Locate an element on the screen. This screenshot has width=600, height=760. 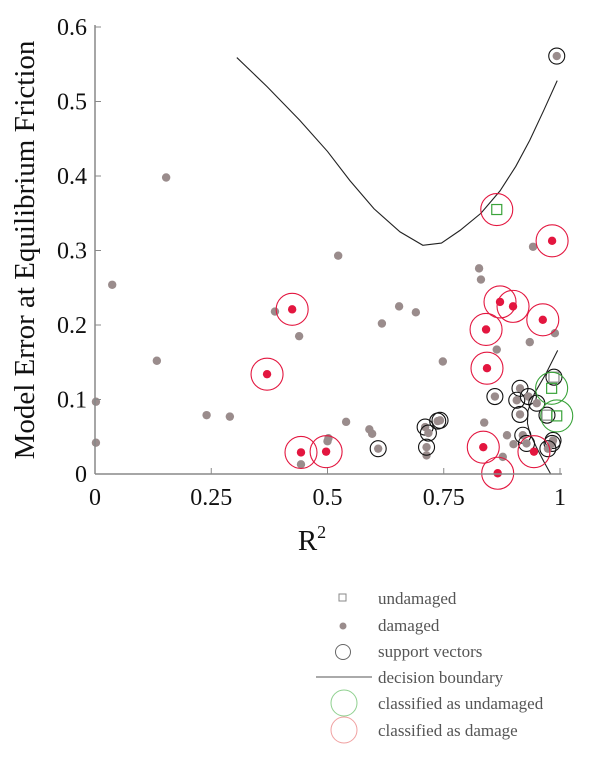
y-tick-label: 0.1 is located at coordinates (72, 401).